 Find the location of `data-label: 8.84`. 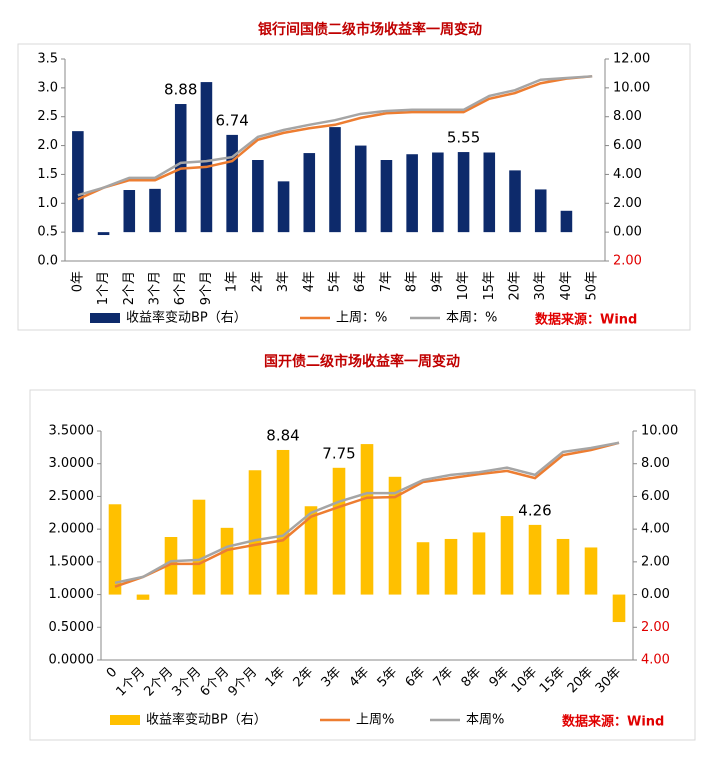

data-label: 8.84 is located at coordinates (282, 435).